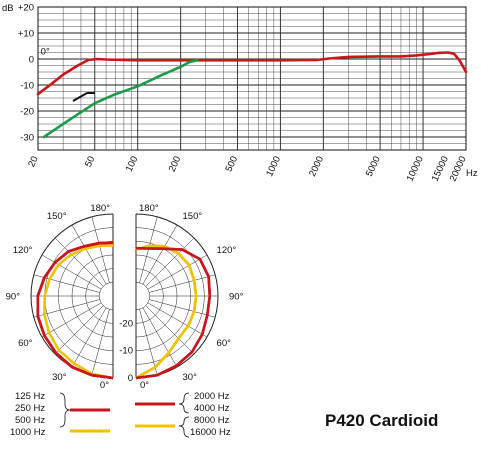 The width and height of the screenshot is (500, 454). Describe the element at coordinates (149, 208) in the screenshot. I see `polar-angle-label-right: 180°` at that location.